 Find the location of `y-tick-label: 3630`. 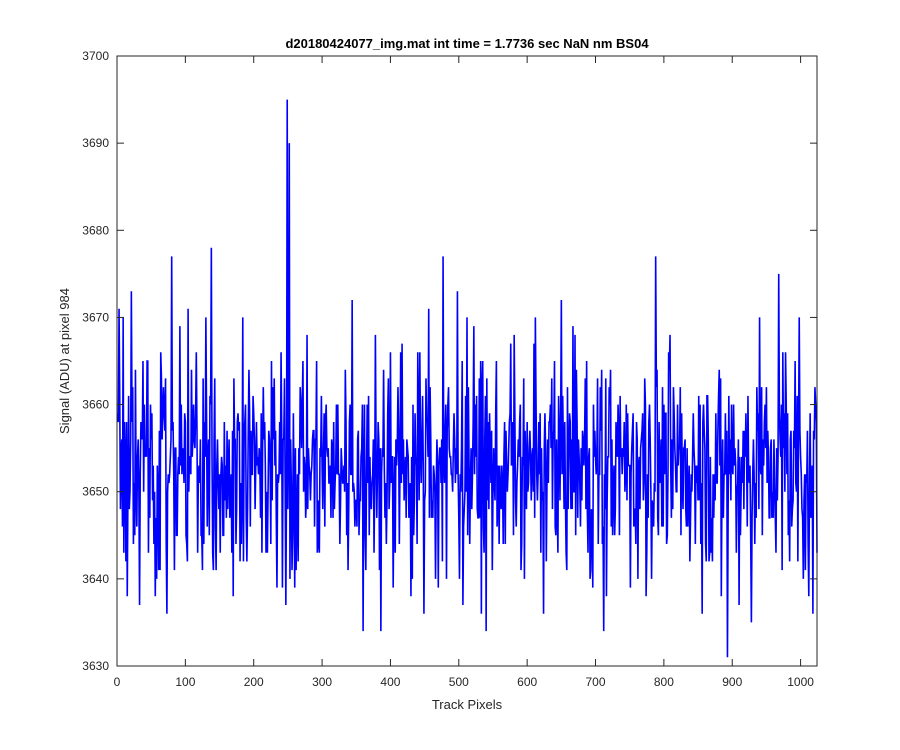

y-tick-label: 3630 is located at coordinates (95, 666).